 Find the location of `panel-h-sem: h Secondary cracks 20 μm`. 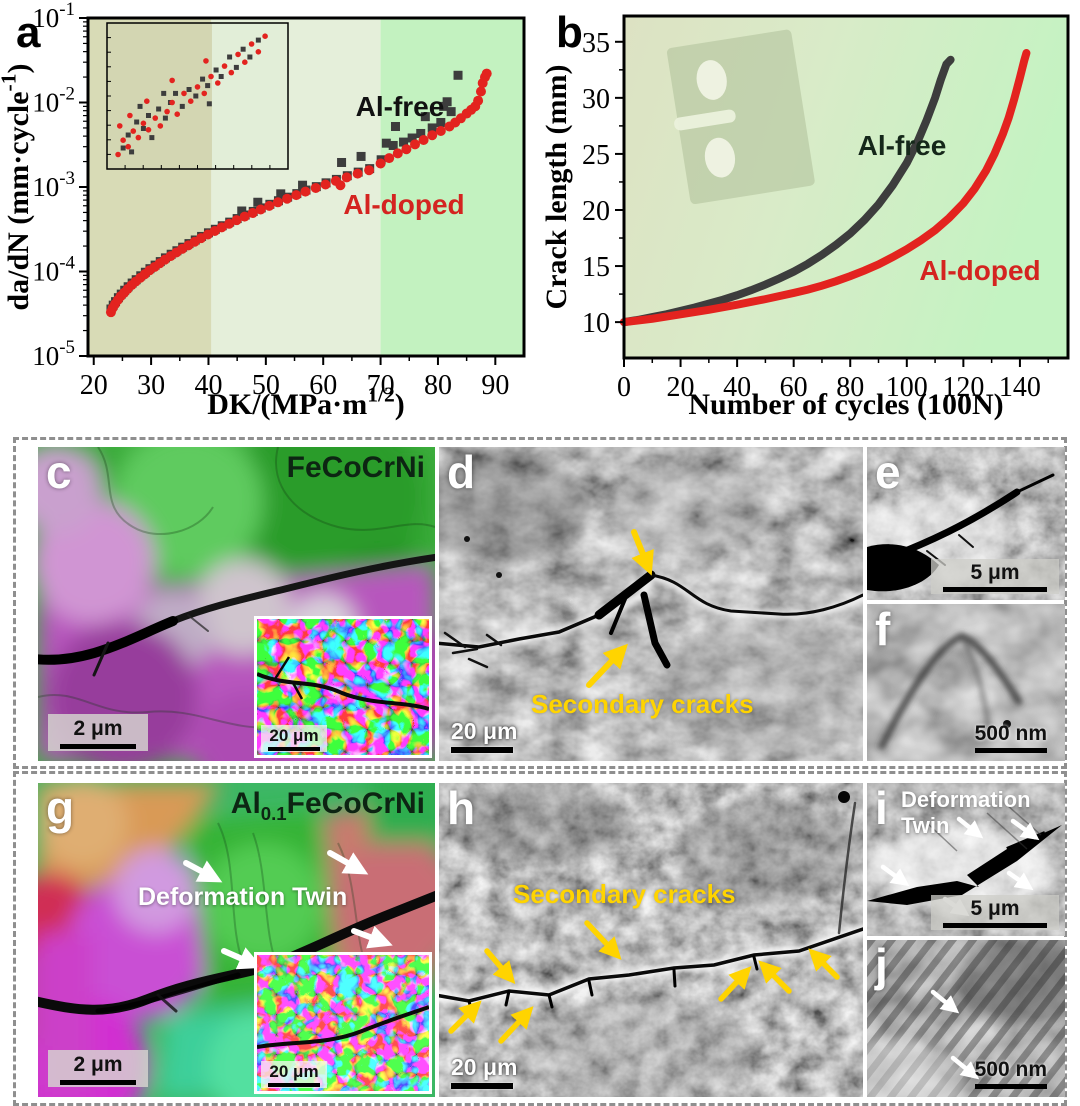

panel-h-sem: h Secondary cracks 20 μm is located at coordinates (651, 940).